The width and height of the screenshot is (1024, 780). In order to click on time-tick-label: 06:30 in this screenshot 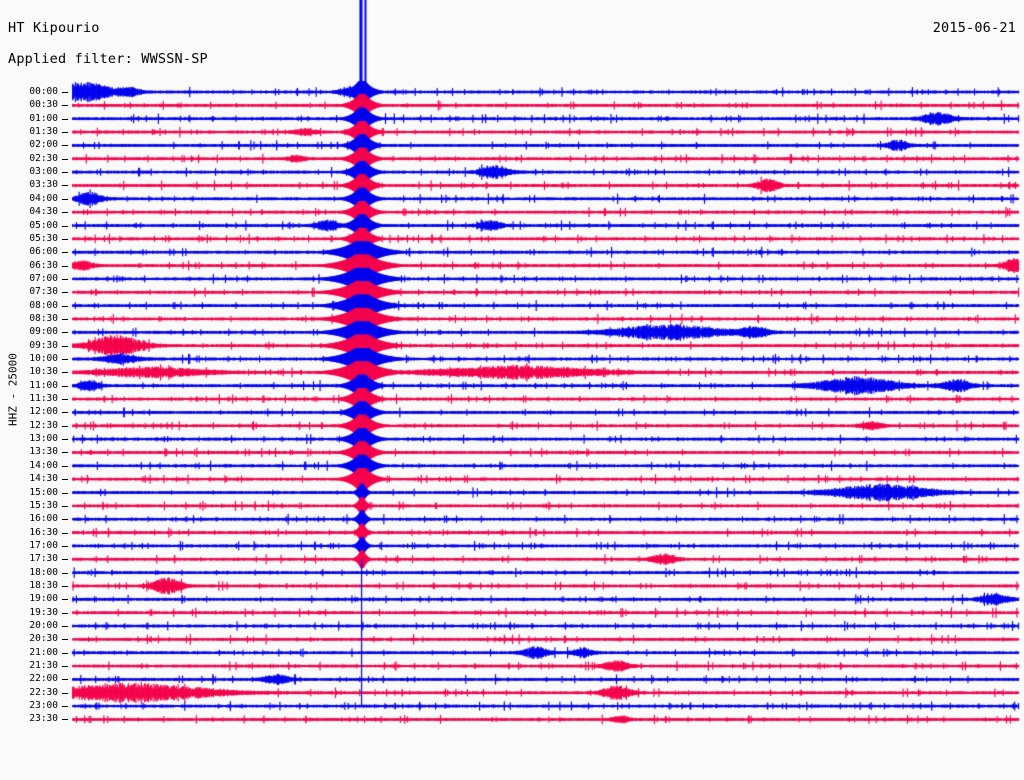, I will do `click(43, 265)`.